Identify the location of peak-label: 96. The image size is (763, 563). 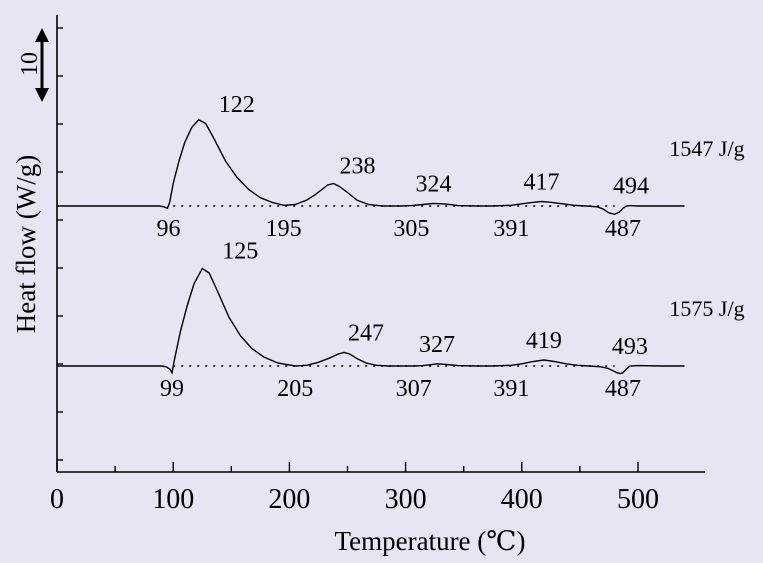
(169, 229).